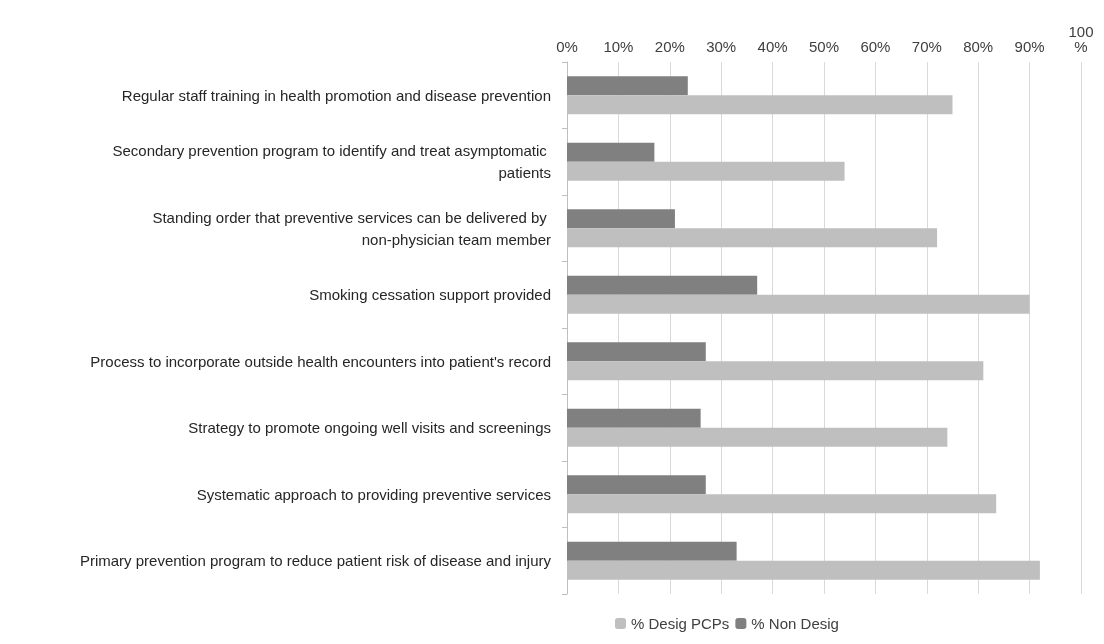 This screenshot has height=644, width=1104. What do you see at coordinates (336, 95) in the screenshot?
I see `y-tick-label: Regular staff training in health promotion and disease prevention` at bounding box center [336, 95].